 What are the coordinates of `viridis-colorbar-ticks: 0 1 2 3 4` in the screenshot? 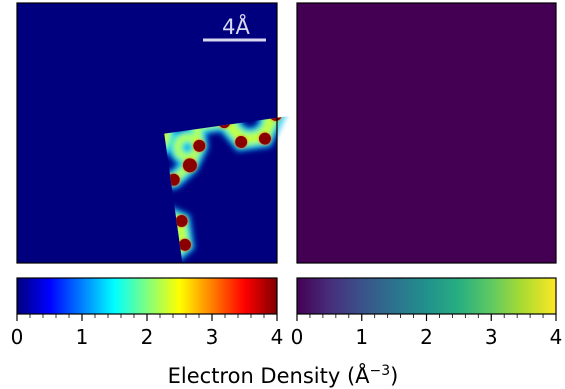 It's located at (427, 331).